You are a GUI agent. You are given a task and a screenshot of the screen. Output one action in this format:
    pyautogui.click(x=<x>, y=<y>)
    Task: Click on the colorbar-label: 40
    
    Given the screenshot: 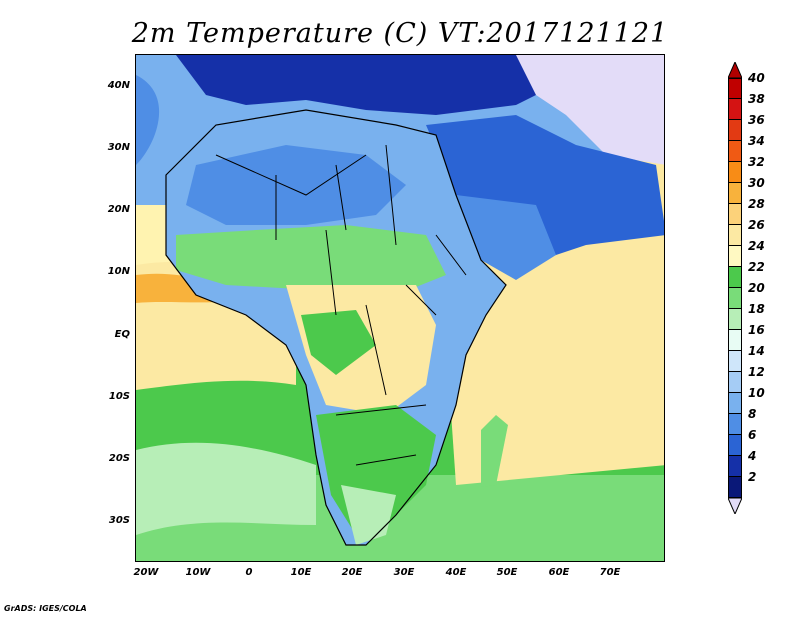 What is the action you would take?
    pyautogui.click(x=756, y=78)
    